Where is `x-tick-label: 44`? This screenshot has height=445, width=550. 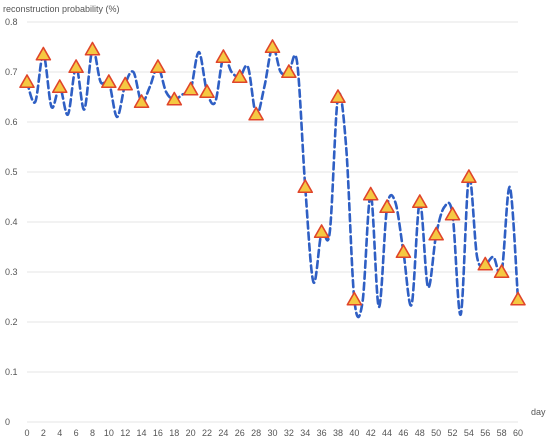 x-tick-label: 44 is located at coordinates (387, 433).